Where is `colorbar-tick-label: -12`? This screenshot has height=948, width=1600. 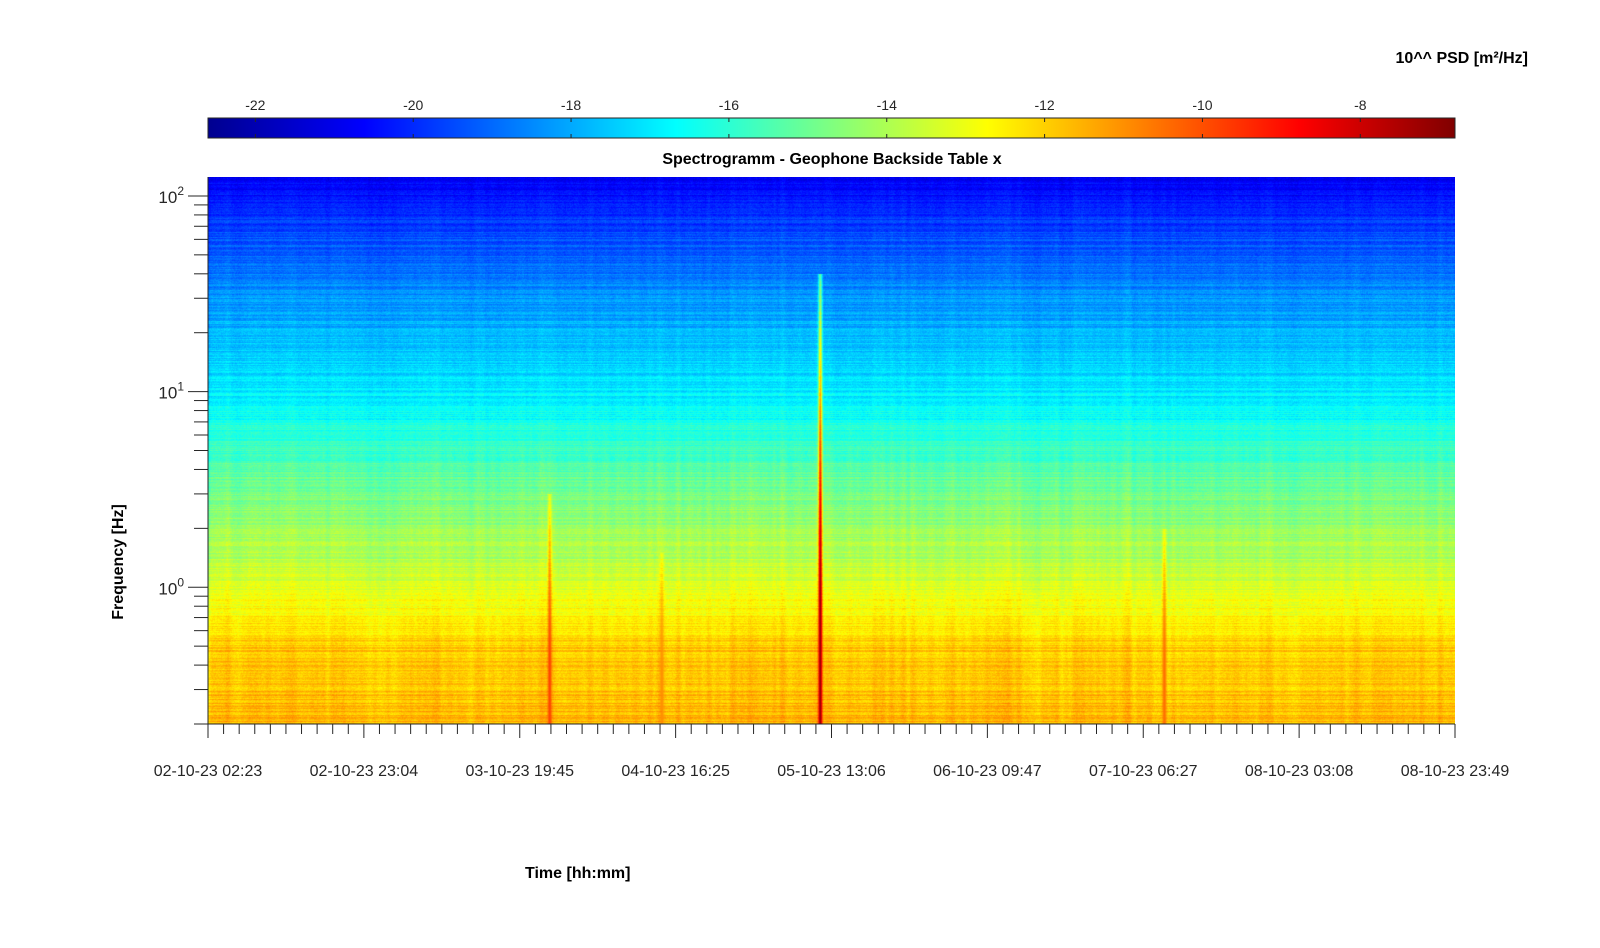 colorbar-tick-label: -12 is located at coordinates (1044, 105).